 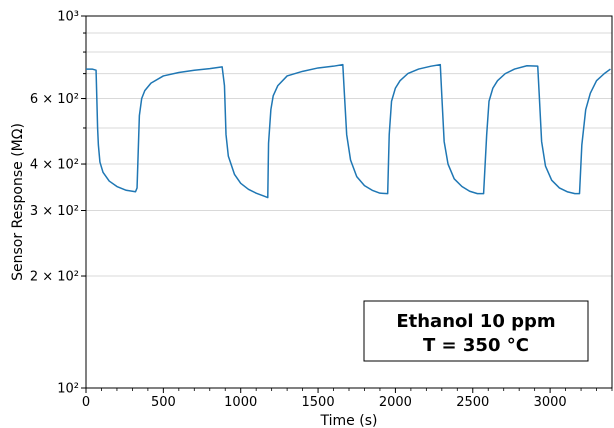 I want to click on x-axis-ticks: 0 500 1000 1500 2000 2500 3000, so click(x=347, y=399).